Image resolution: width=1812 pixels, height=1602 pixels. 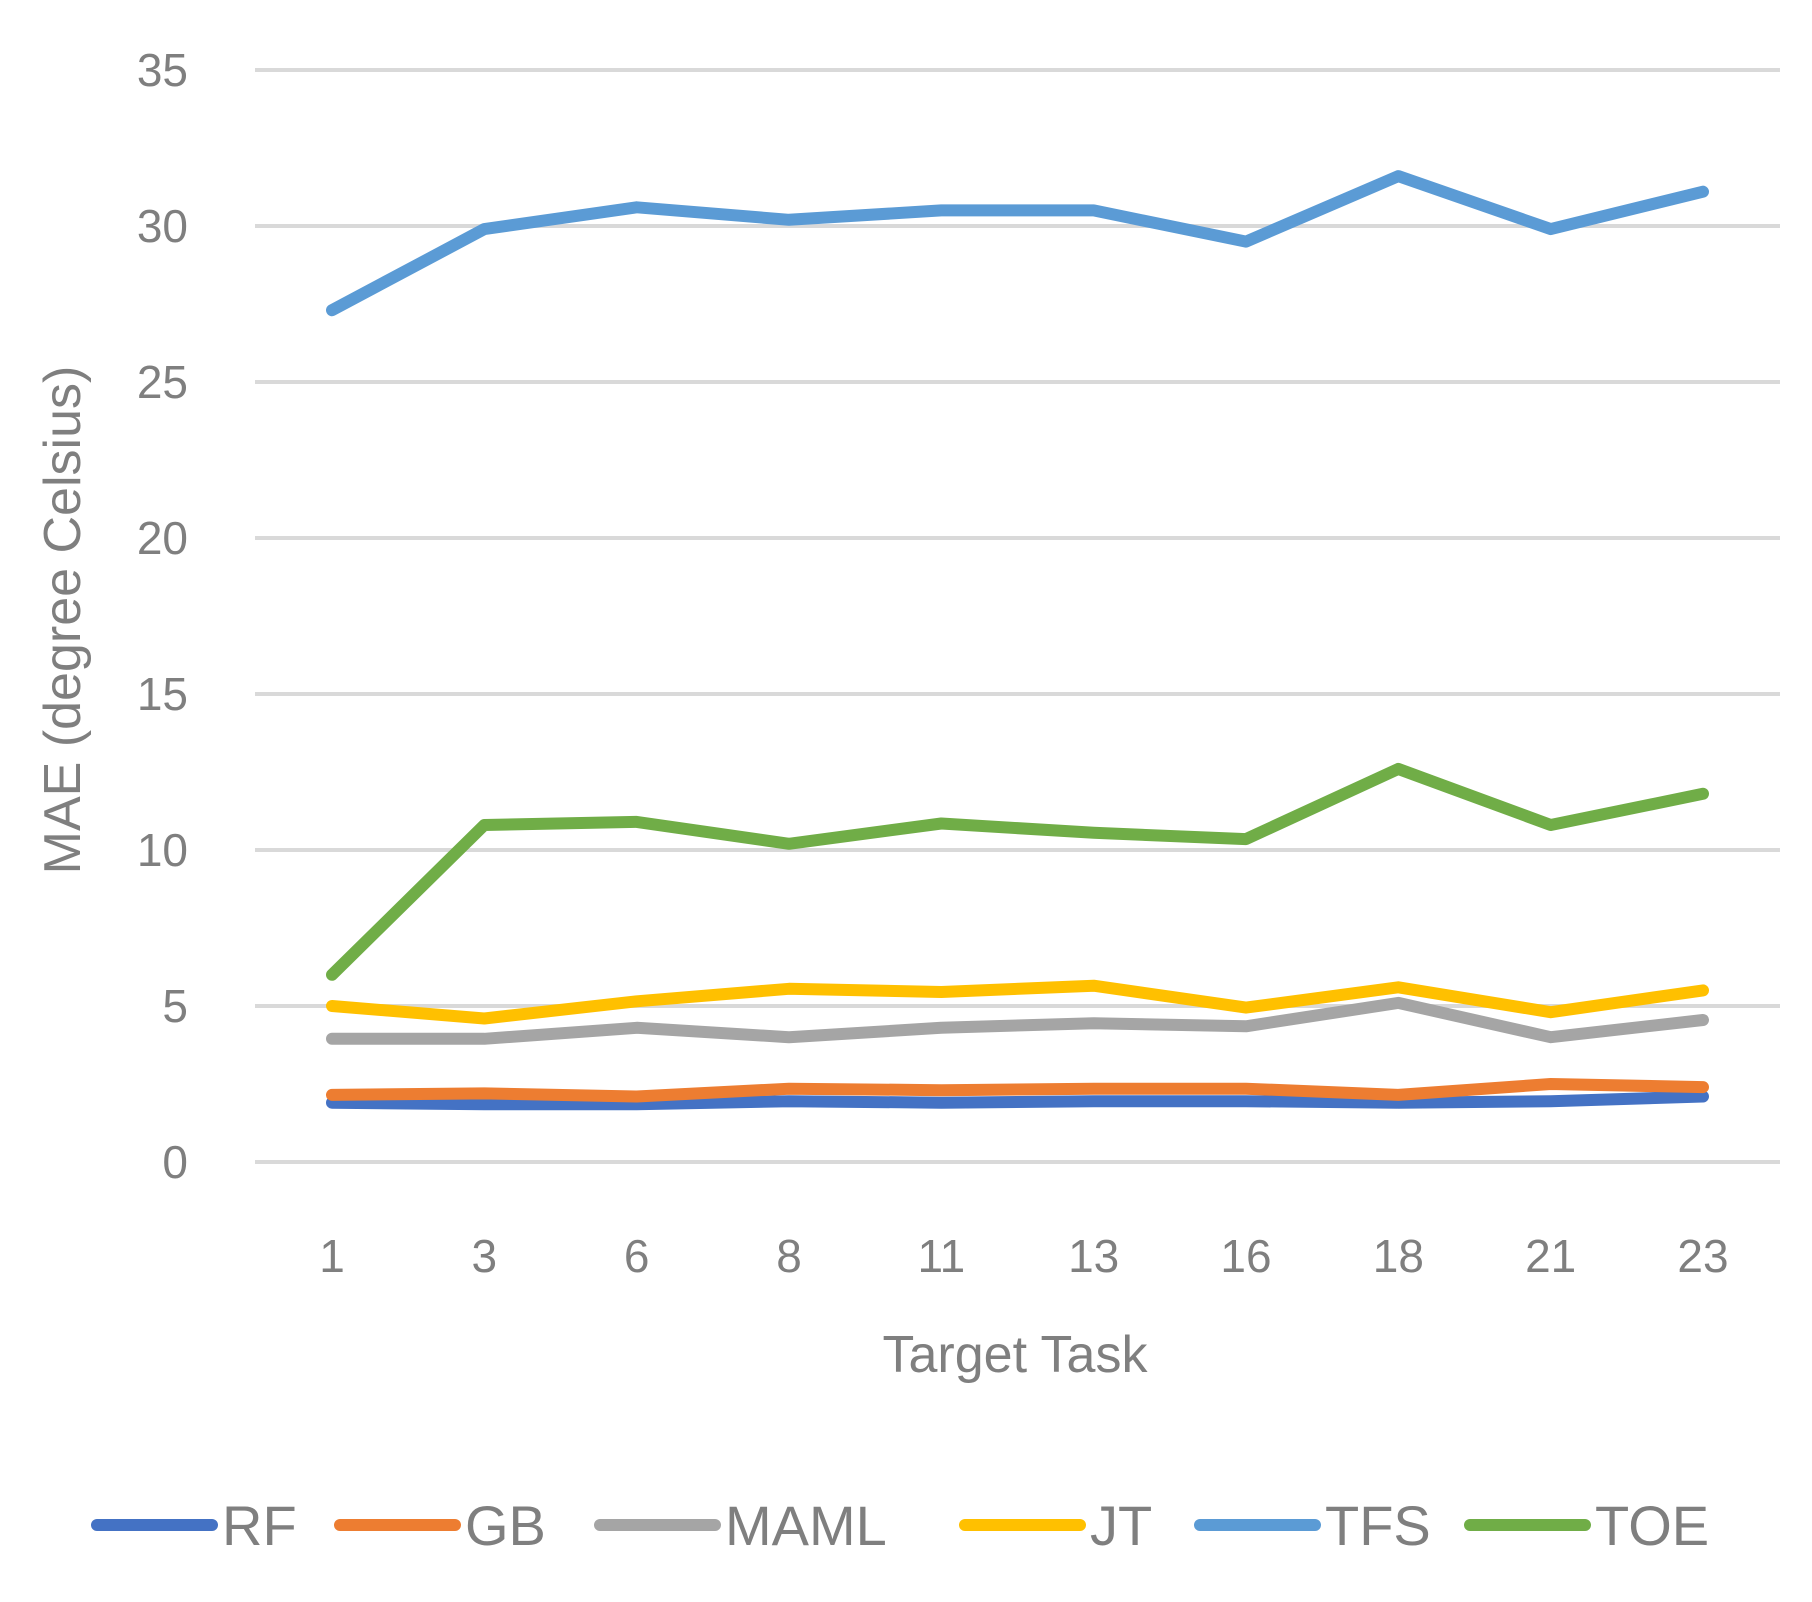 I want to click on y-tick-label: 25, so click(x=162, y=382).